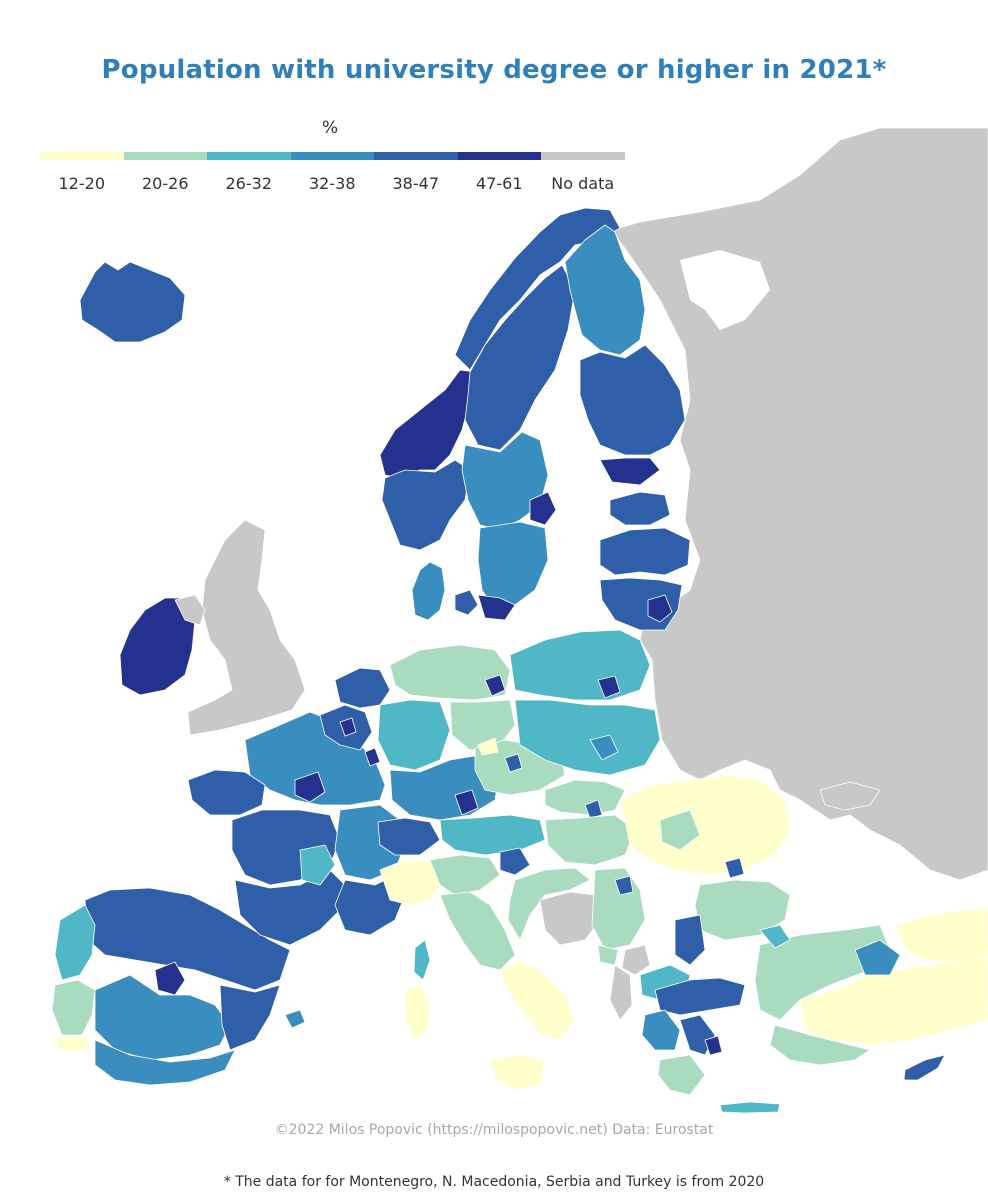 The image size is (988, 1200). I want to click on region-greece-west, so click(661, 1030).